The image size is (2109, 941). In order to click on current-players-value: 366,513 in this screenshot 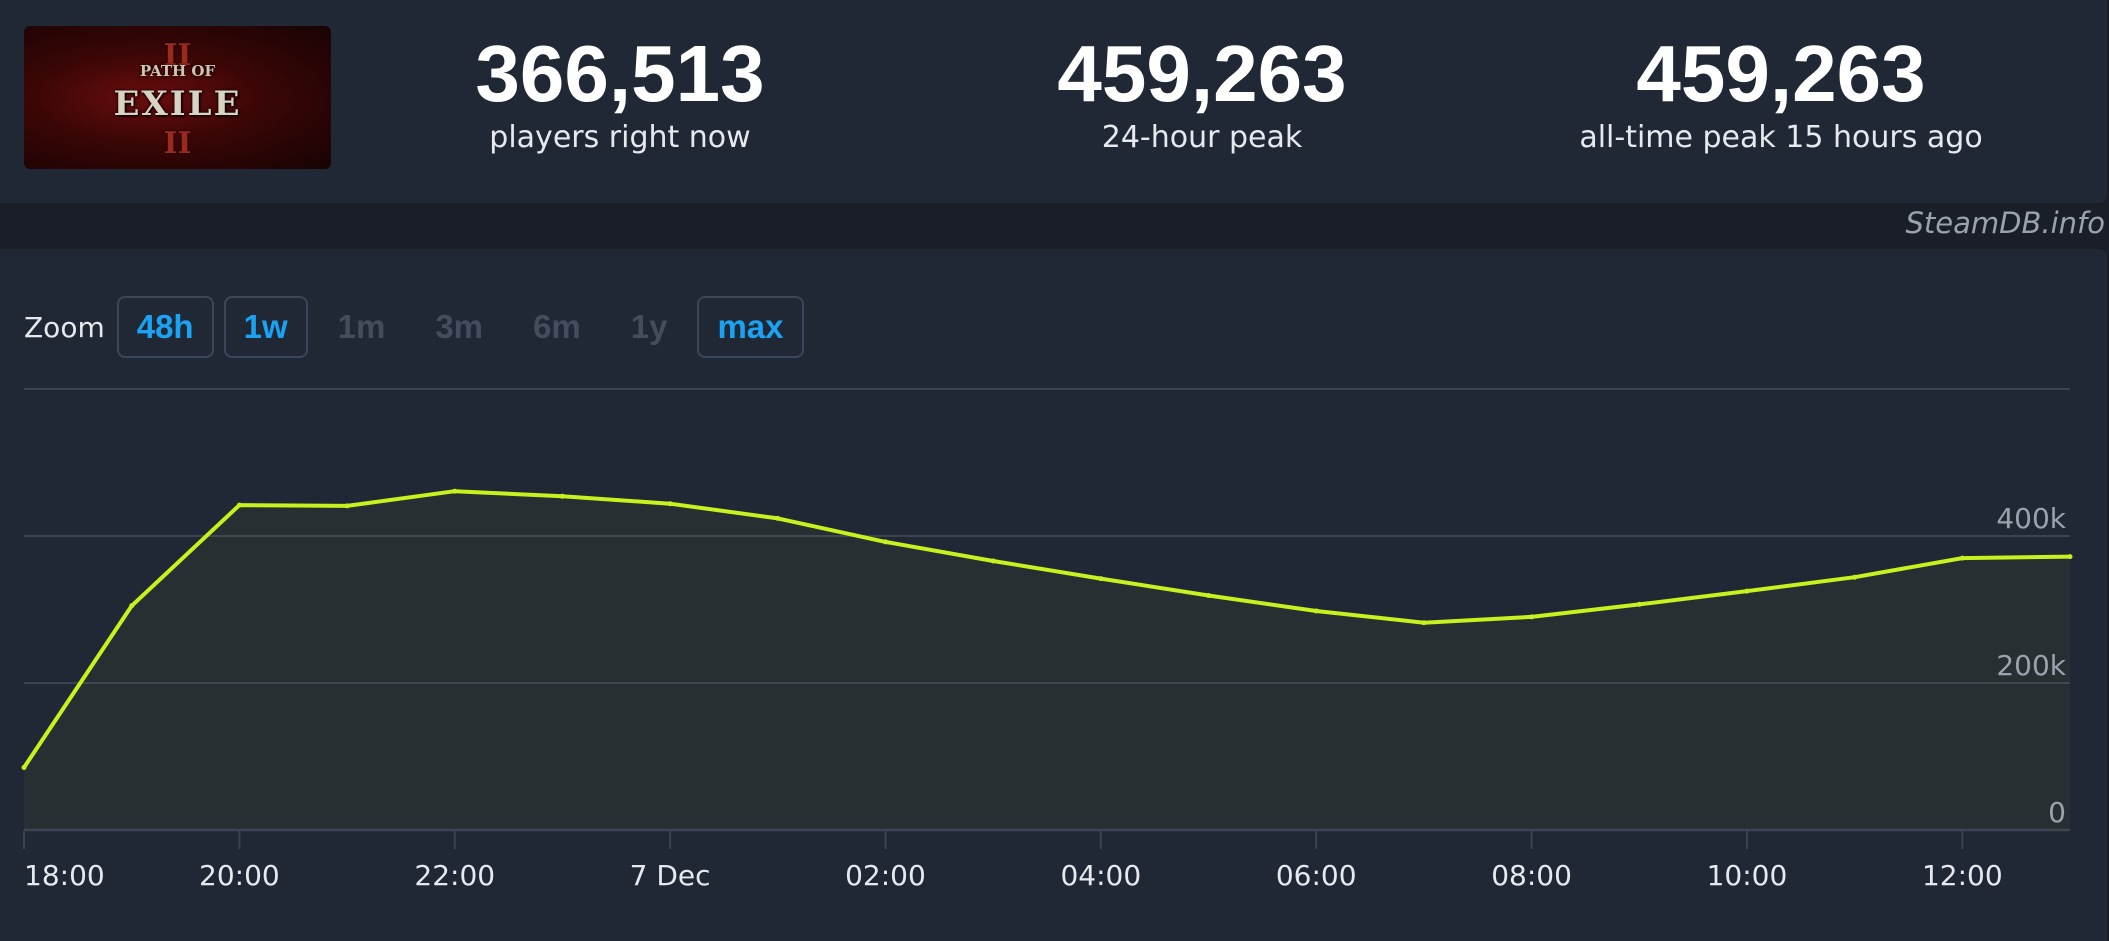, I will do `click(620, 73)`.